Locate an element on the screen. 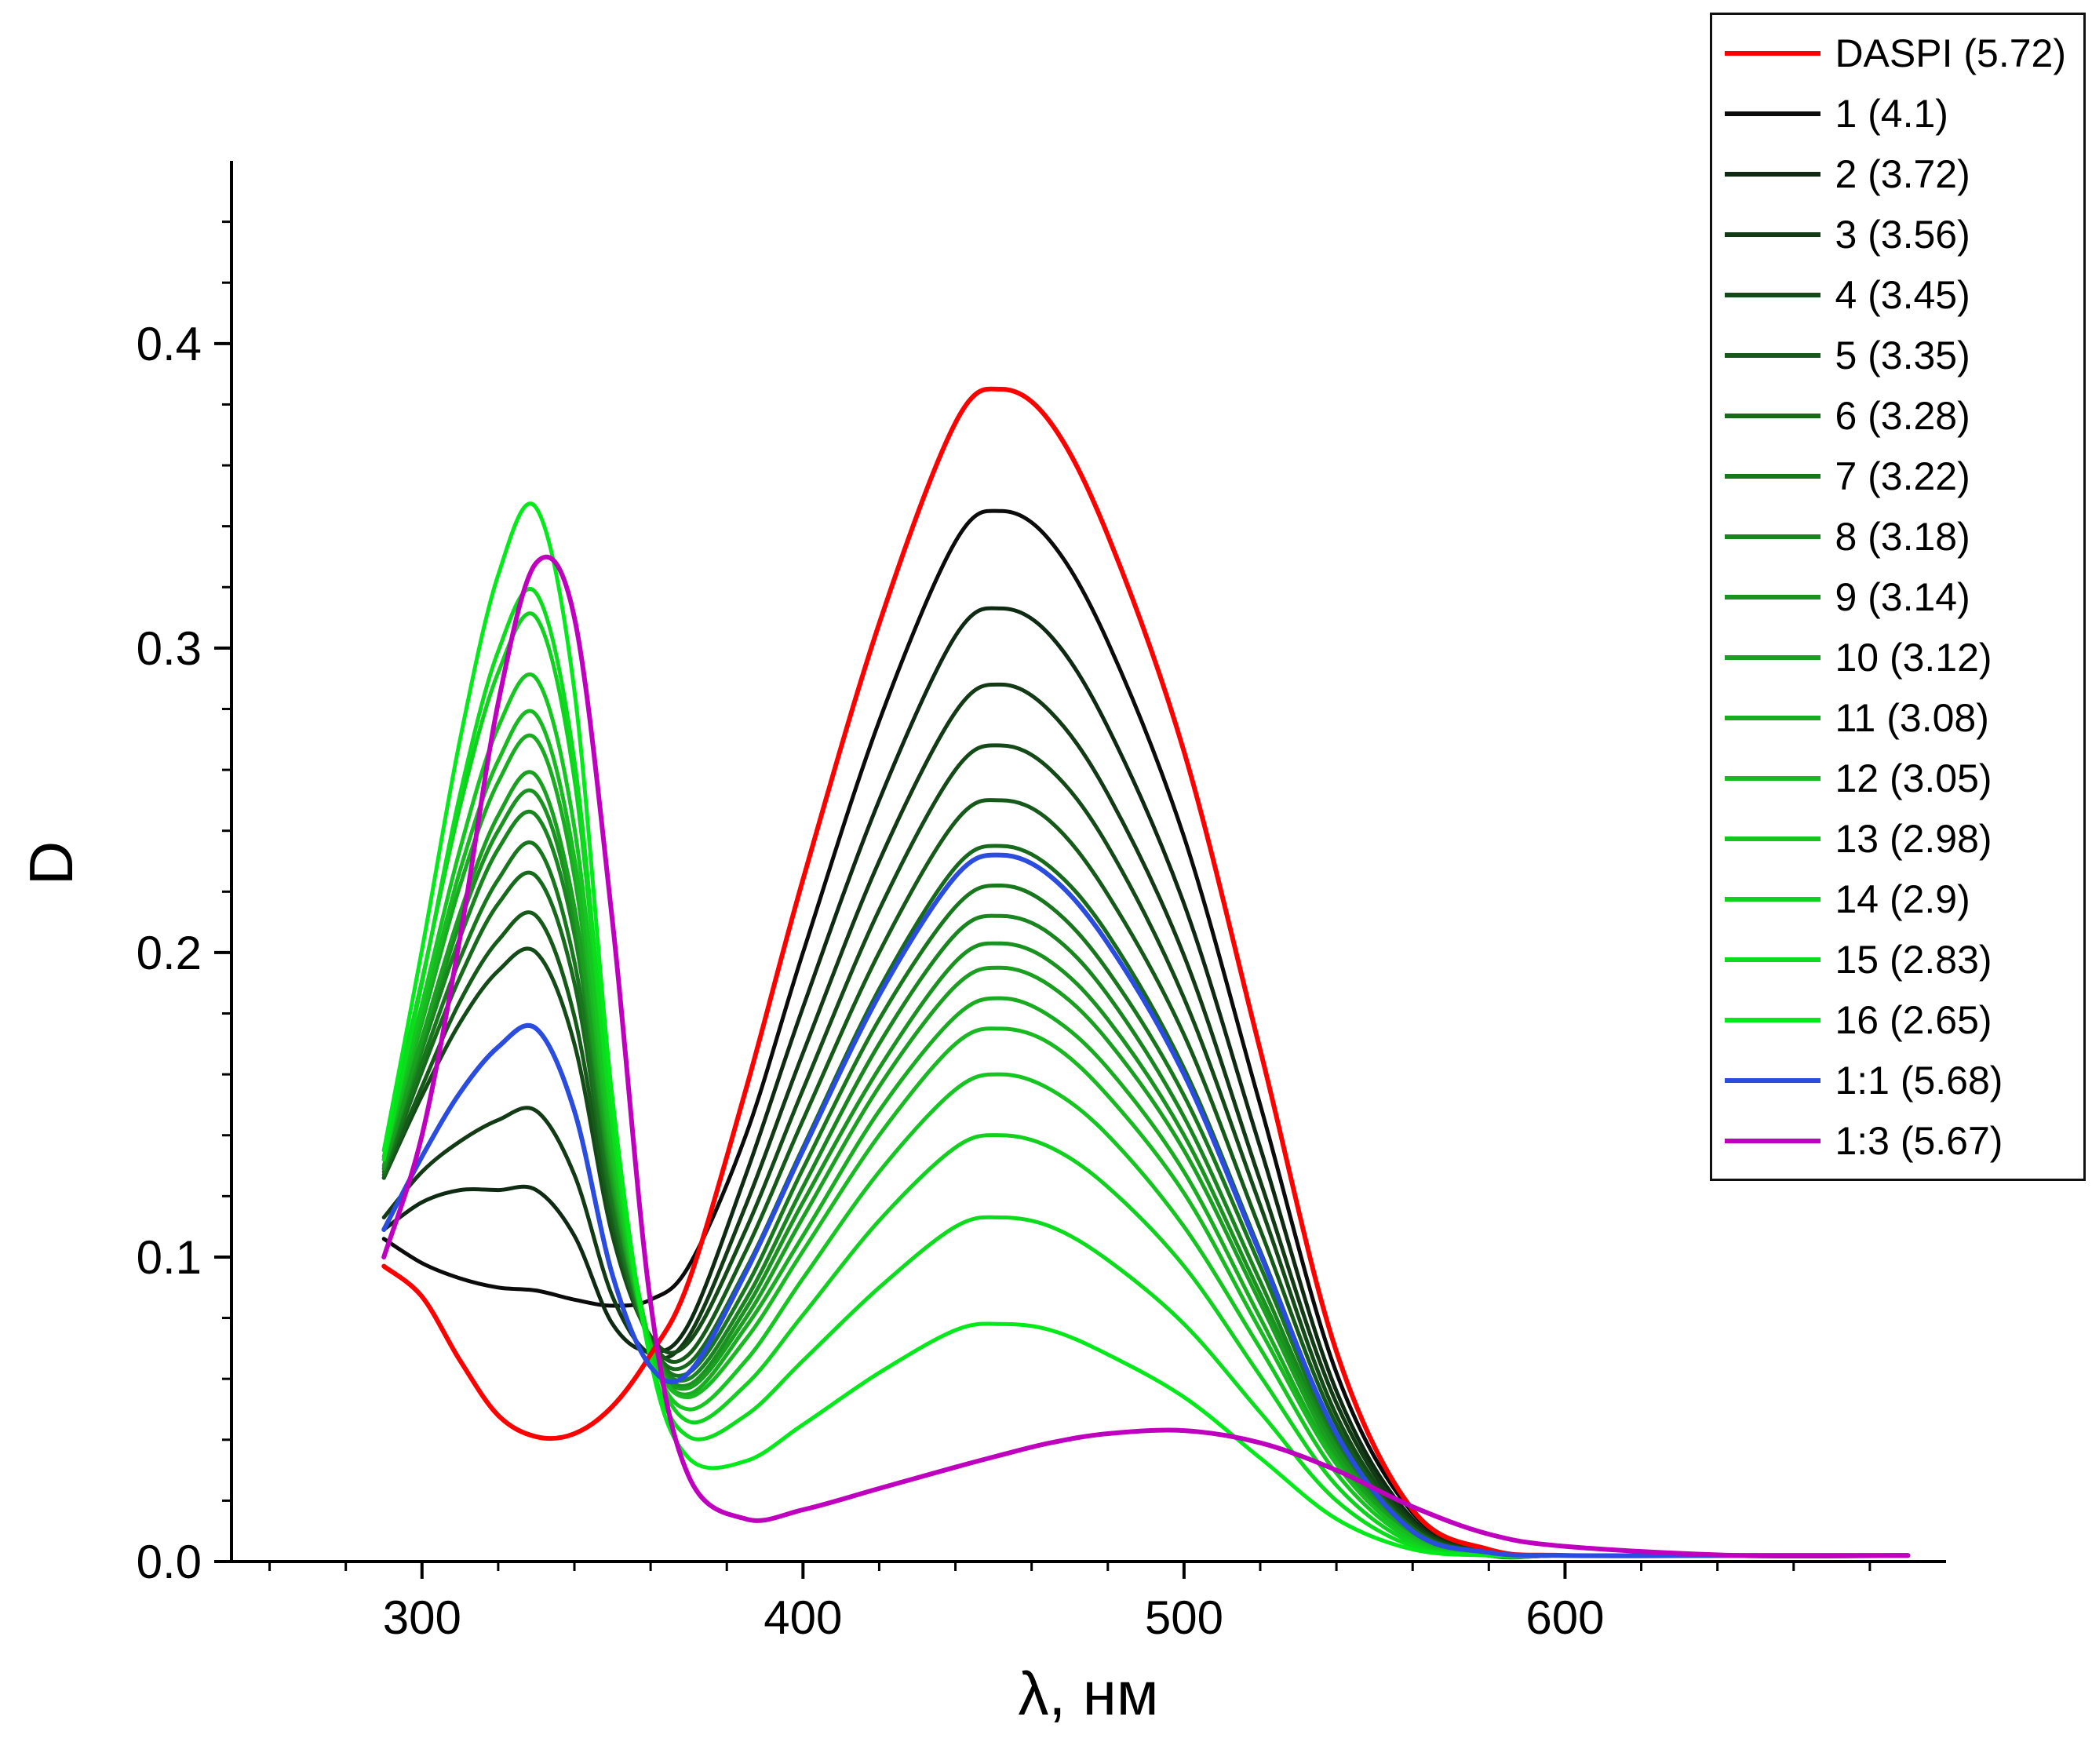 The image size is (2092, 1764). legend-entry: 14 (2.9) is located at coordinates (1895, 899).